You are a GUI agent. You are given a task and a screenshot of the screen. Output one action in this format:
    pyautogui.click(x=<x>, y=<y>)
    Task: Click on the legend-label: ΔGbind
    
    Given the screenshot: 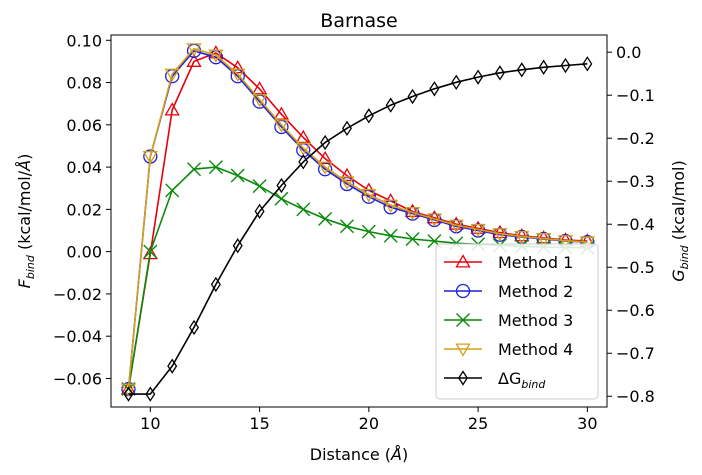 What is the action you would take?
    pyautogui.click(x=522, y=380)
    